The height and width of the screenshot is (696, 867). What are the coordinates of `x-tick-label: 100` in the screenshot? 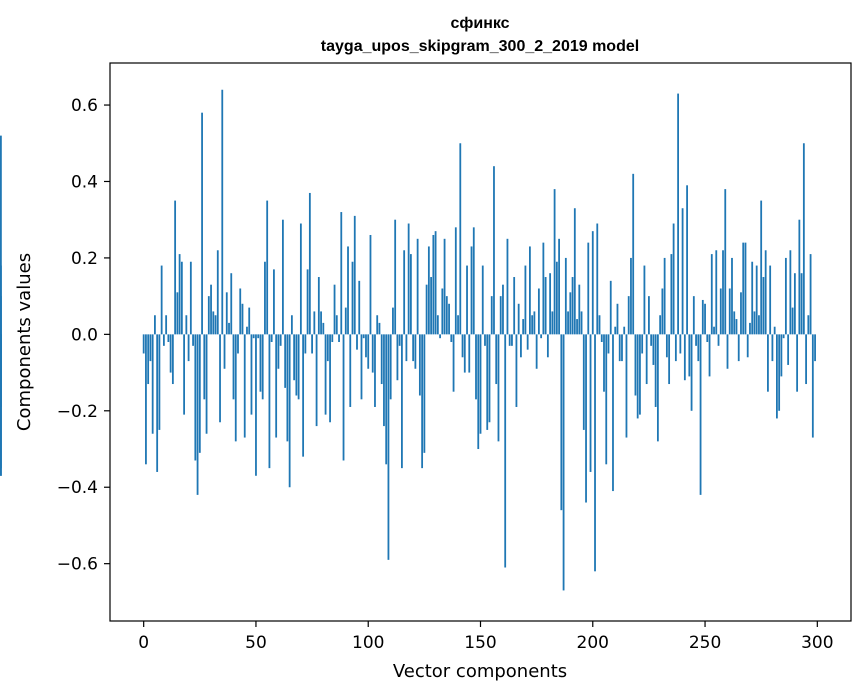 It's located at (368, 643).